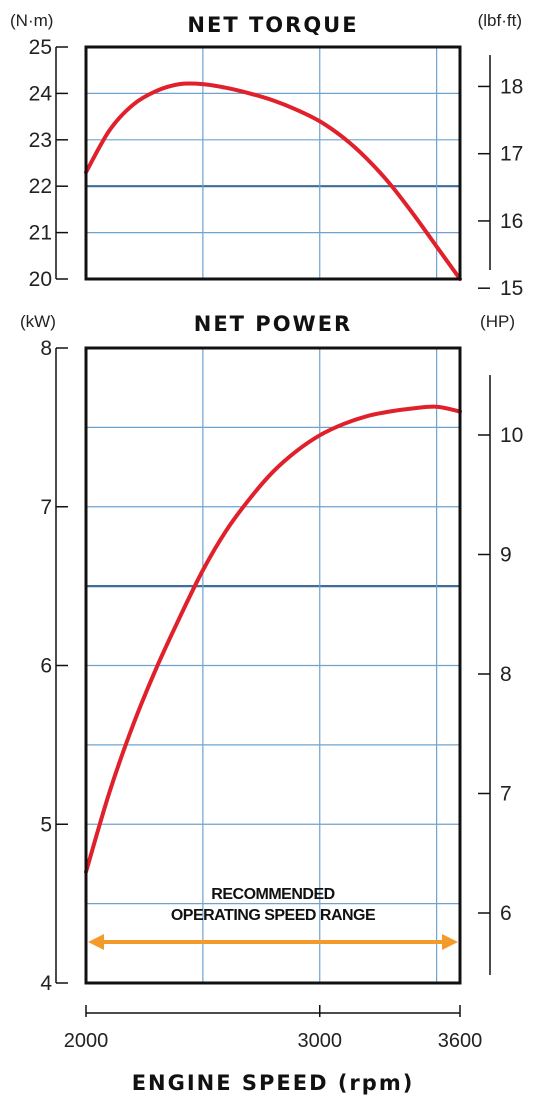 This screenshot has height=1099, width=537. What do you see at coordinates (506, 674) in the screenshot?
I see `right-tick-label: 8` at bounding box center [506, 674].